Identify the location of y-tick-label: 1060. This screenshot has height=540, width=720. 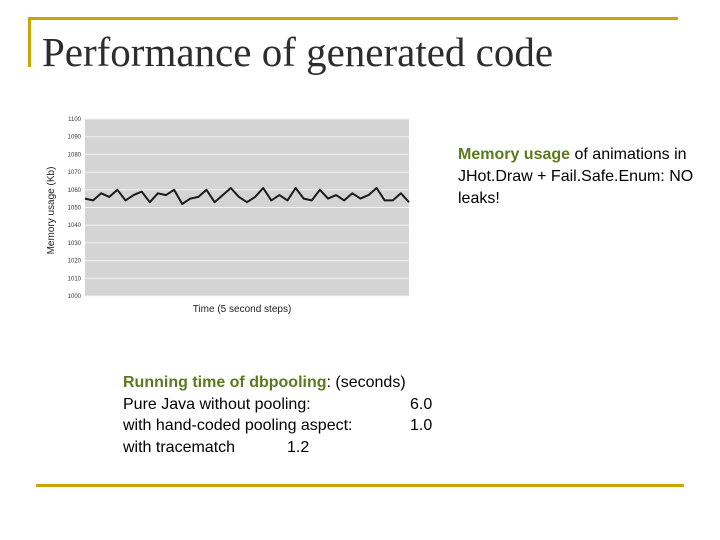
(75, 191).